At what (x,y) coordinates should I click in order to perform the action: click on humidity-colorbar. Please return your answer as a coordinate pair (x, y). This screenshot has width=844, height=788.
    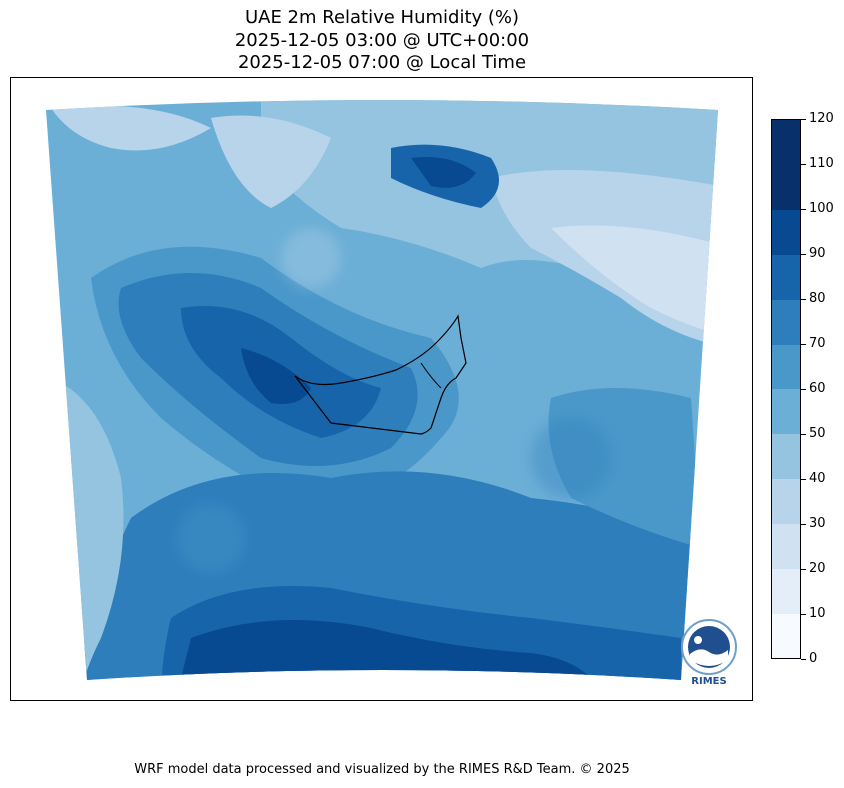
    Looking at the image, I should click on (786, 389).